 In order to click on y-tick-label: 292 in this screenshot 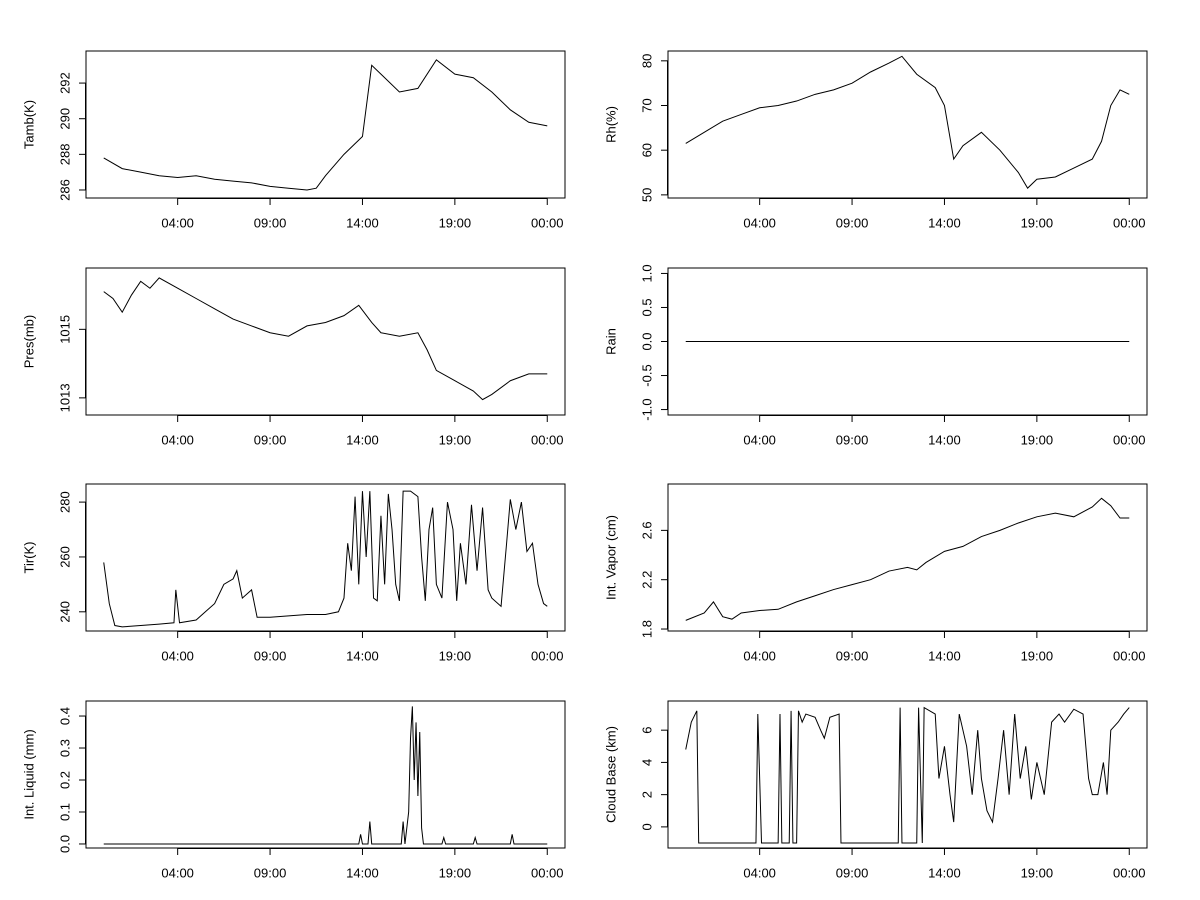, I will do `click(64, 83)`.